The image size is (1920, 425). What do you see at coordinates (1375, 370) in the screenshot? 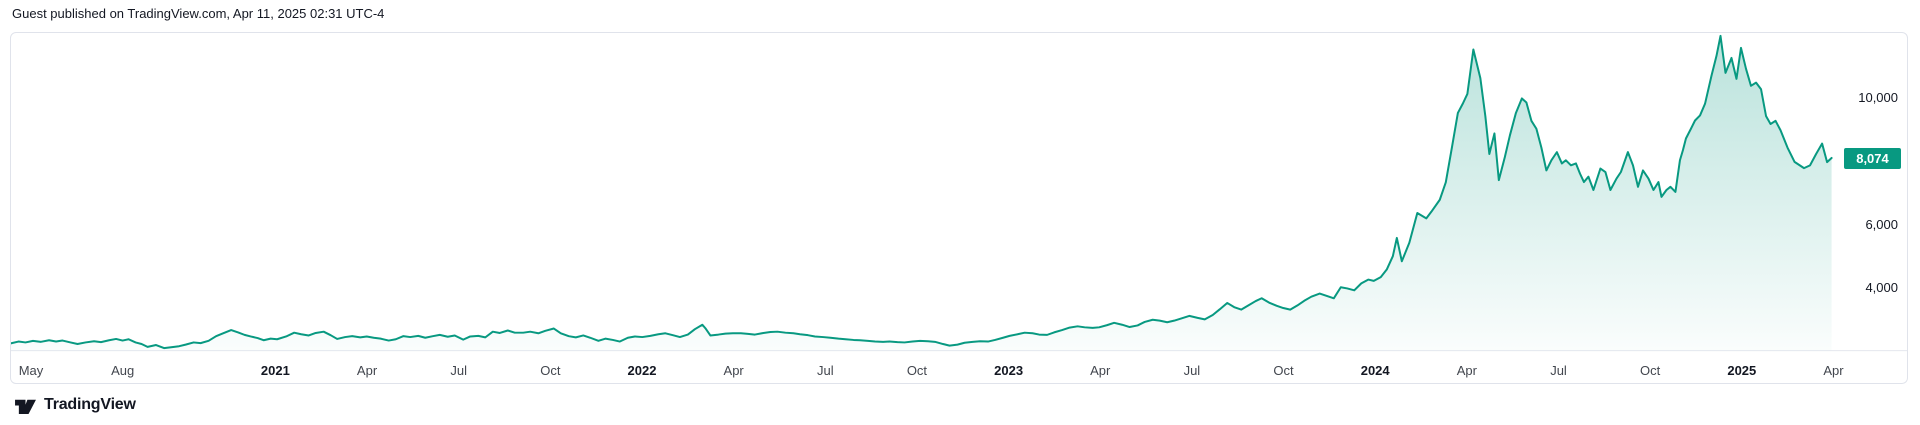
I see `time-tick-label: 2024` at bounding box center [1375, 370].